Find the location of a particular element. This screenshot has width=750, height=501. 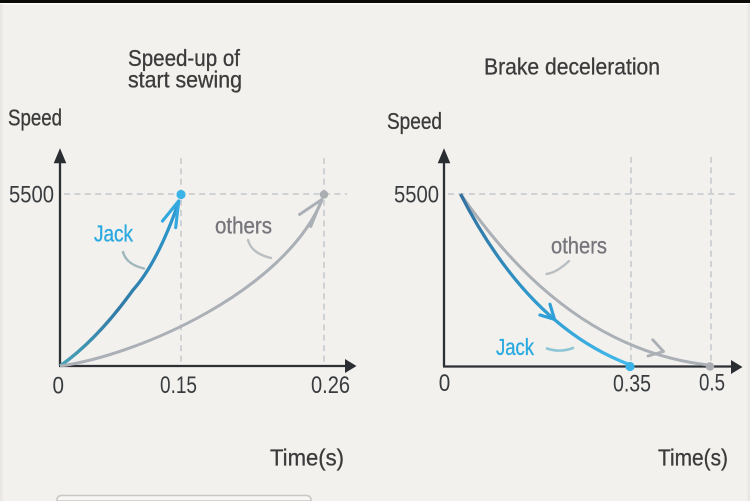

svg-text: Speed-up of is located at coordinates (184, 58).